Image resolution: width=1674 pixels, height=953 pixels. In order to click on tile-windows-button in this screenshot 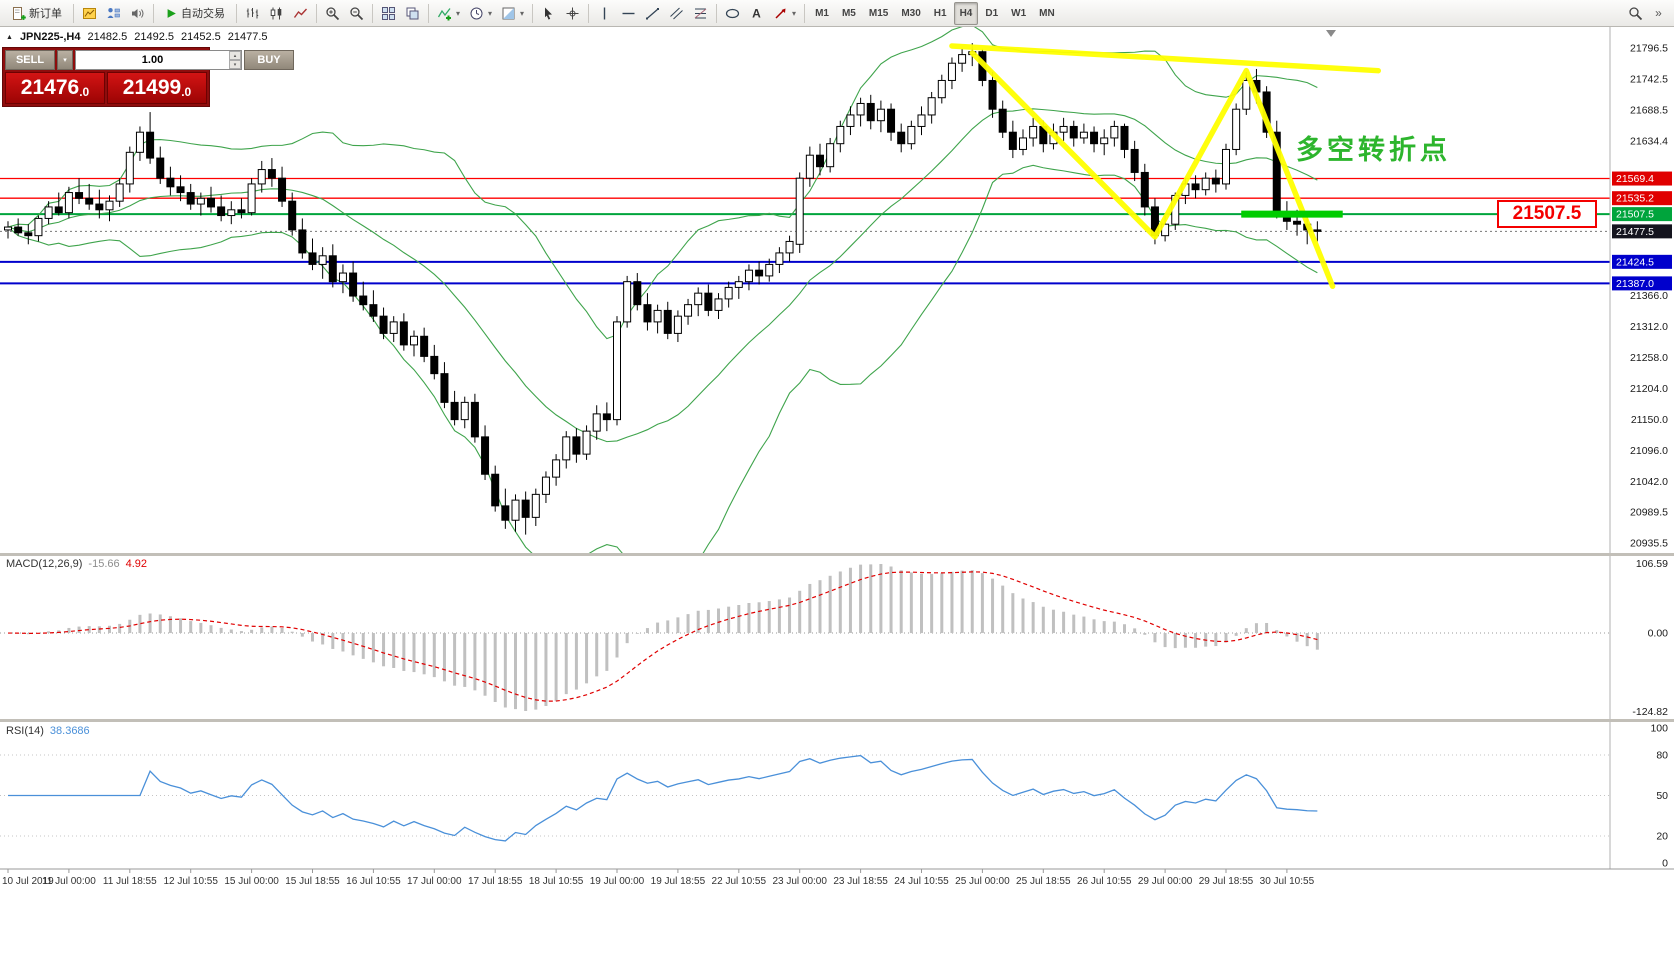, I will do `click(388, 13)`.